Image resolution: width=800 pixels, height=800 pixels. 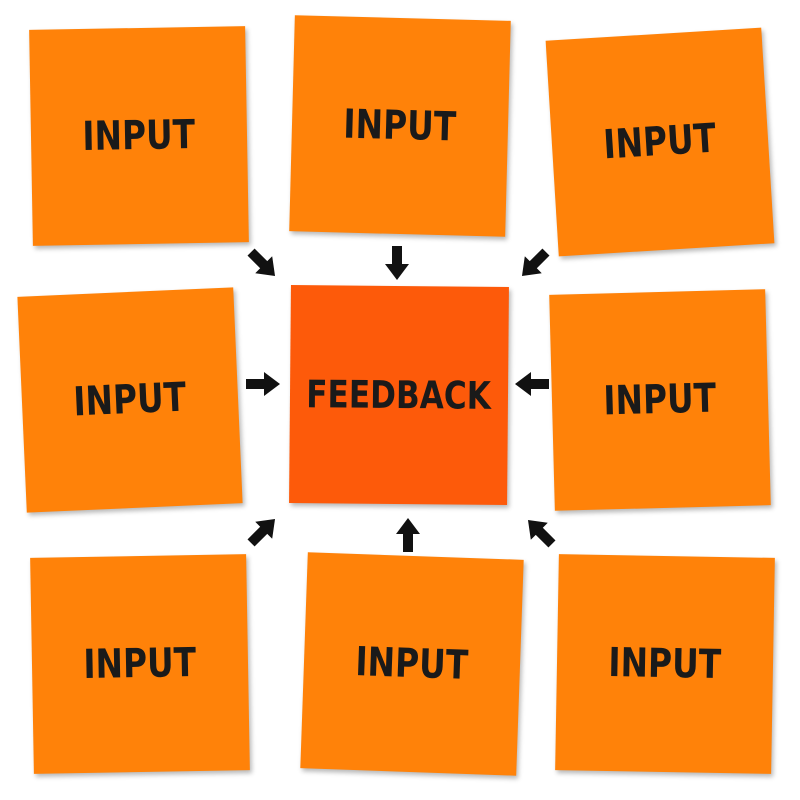 I want to click on input-note-top-right: INPUT, so click(x=660, y=142).